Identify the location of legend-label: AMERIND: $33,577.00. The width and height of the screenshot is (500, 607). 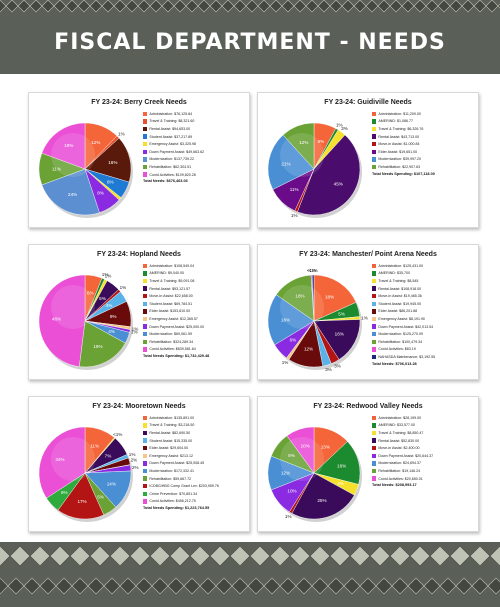
(396, 425).